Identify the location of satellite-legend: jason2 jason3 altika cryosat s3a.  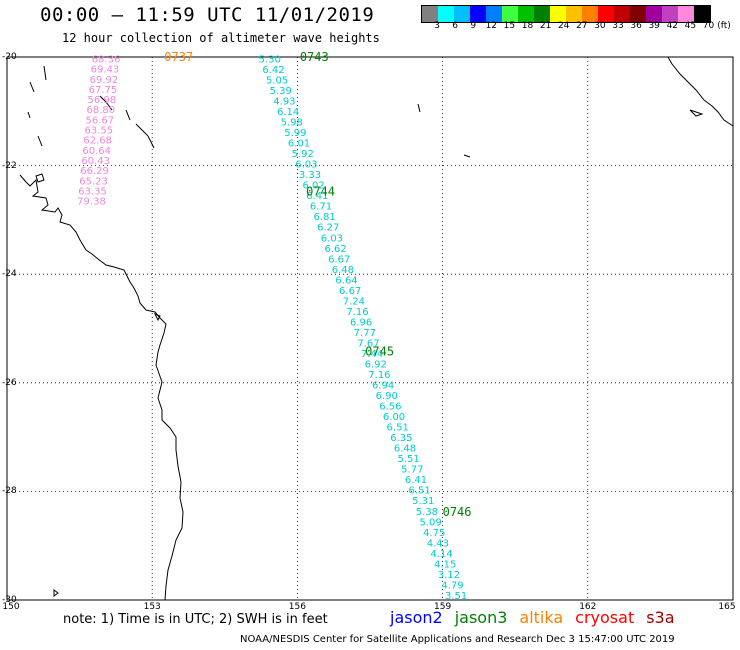
(538, 617).